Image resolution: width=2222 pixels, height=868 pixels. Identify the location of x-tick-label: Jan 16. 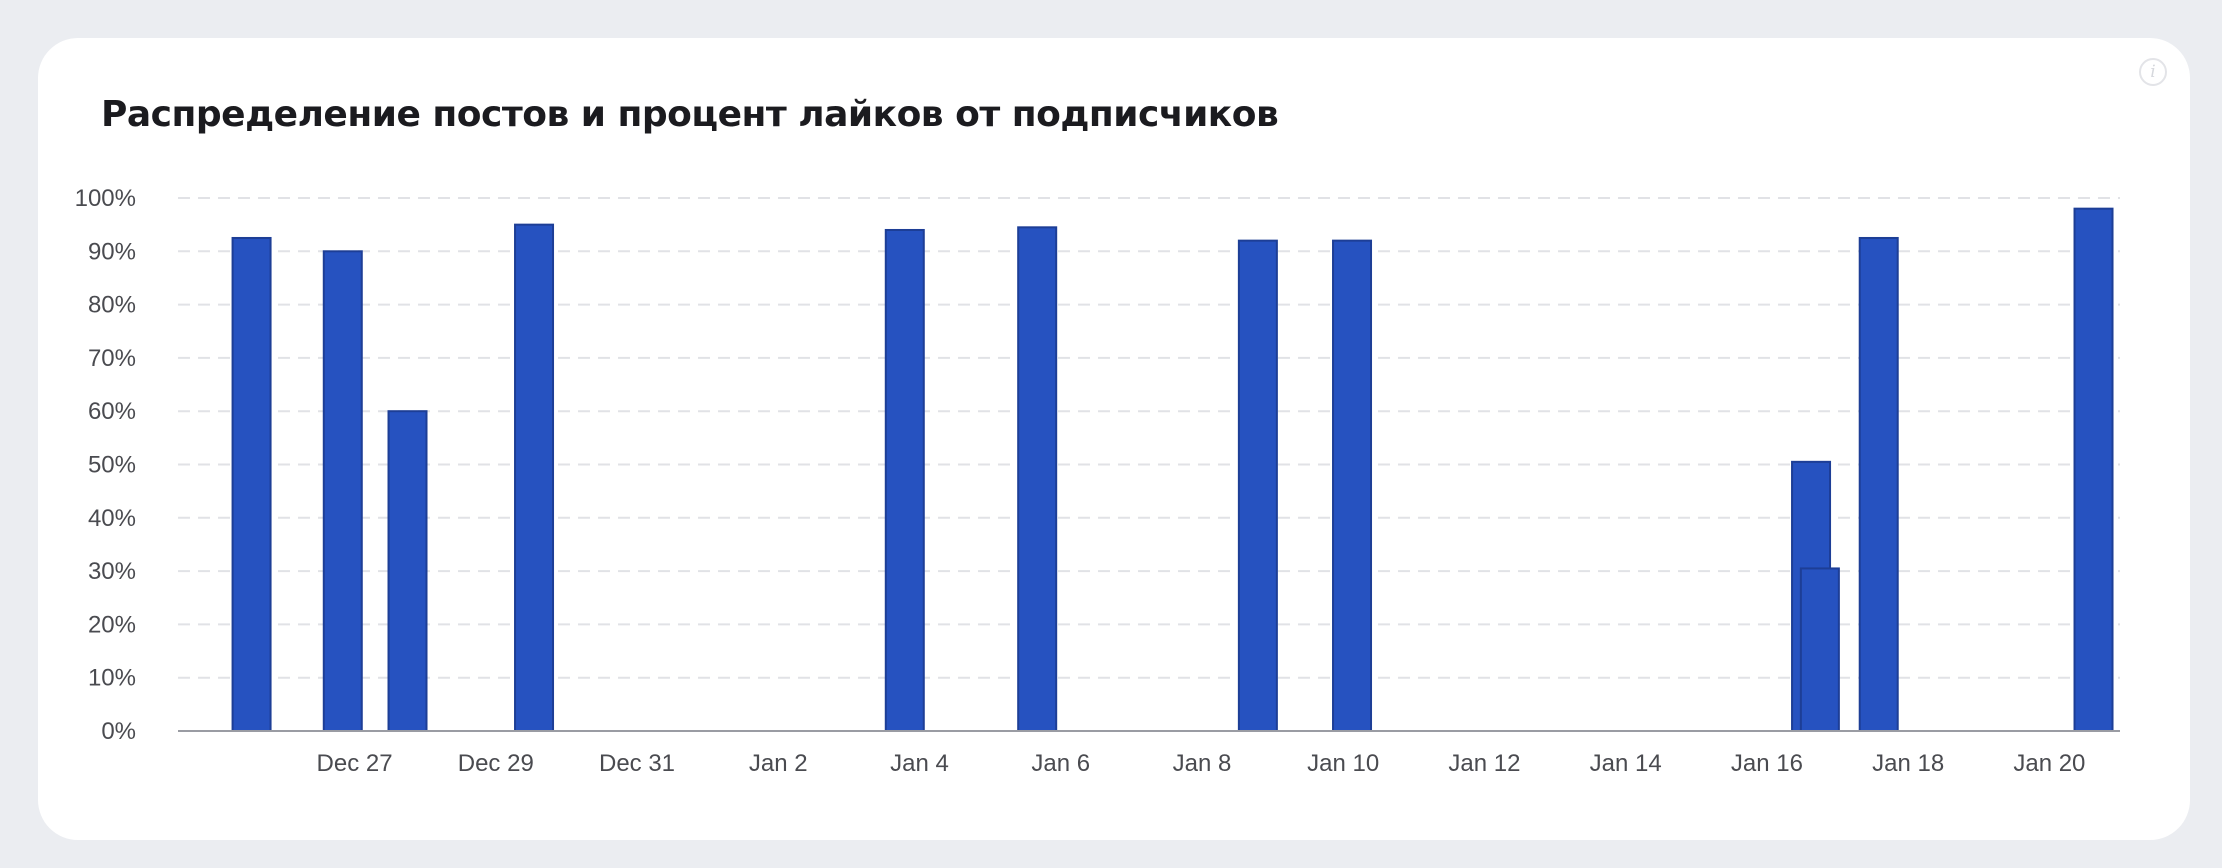
(1767, 763).